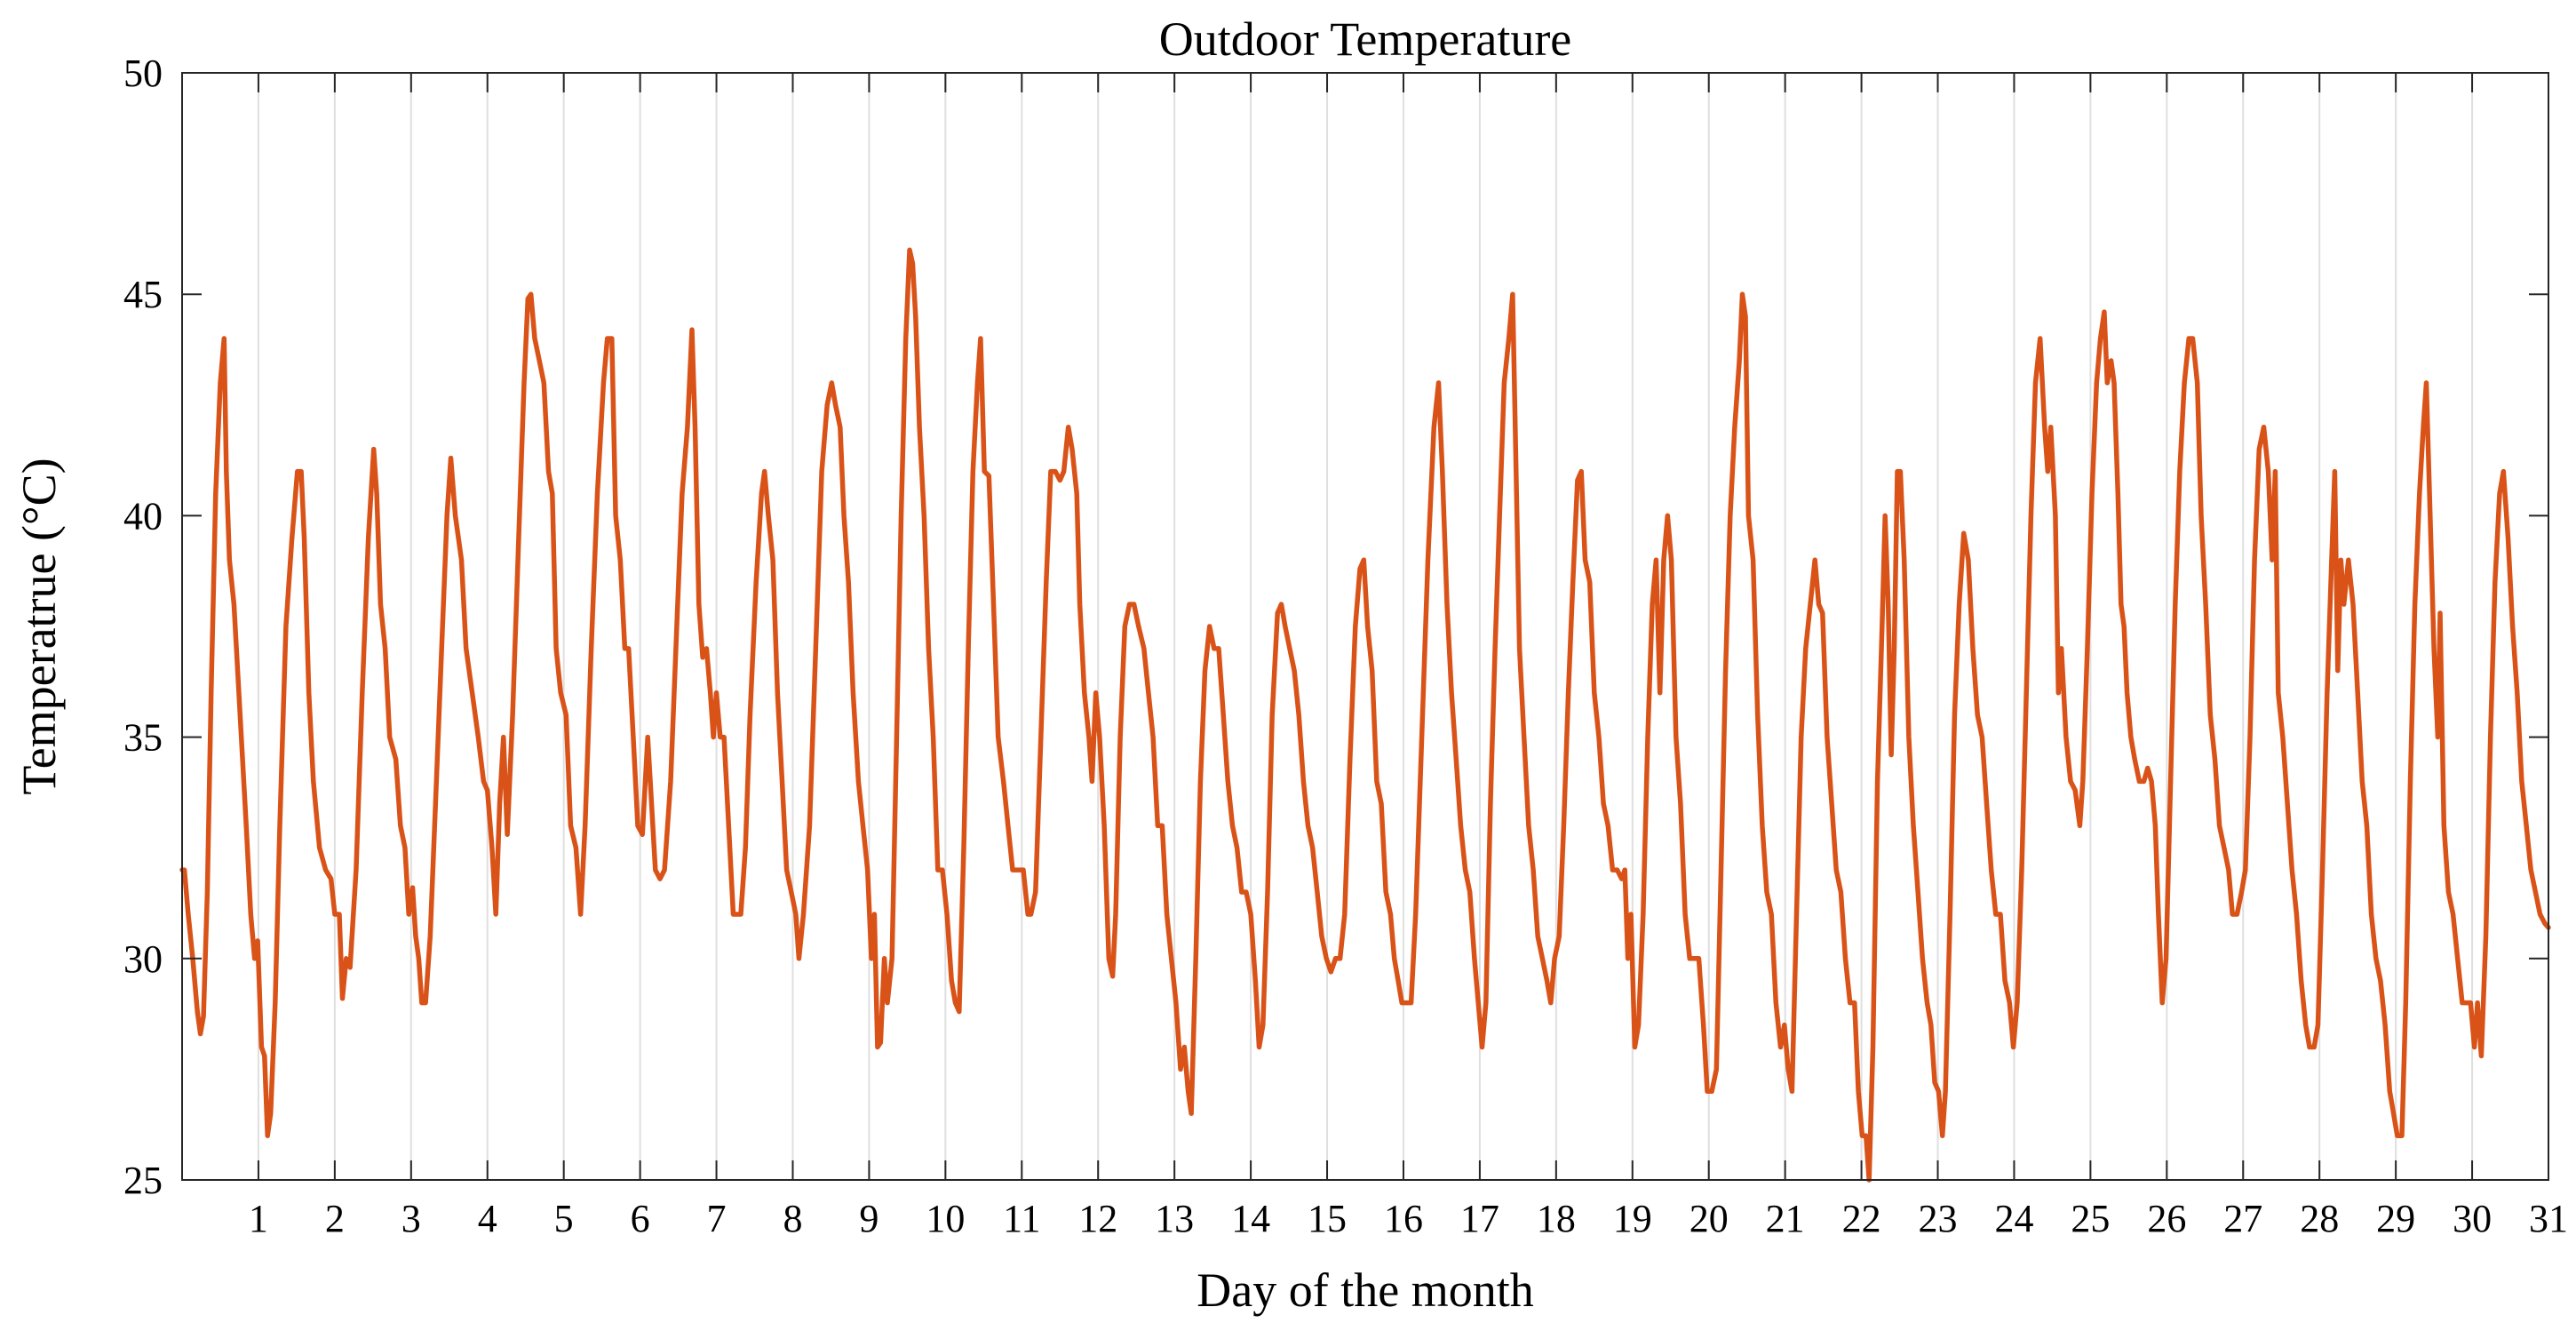  I want to click on x-tick-label: 5, so click(564, 1218).